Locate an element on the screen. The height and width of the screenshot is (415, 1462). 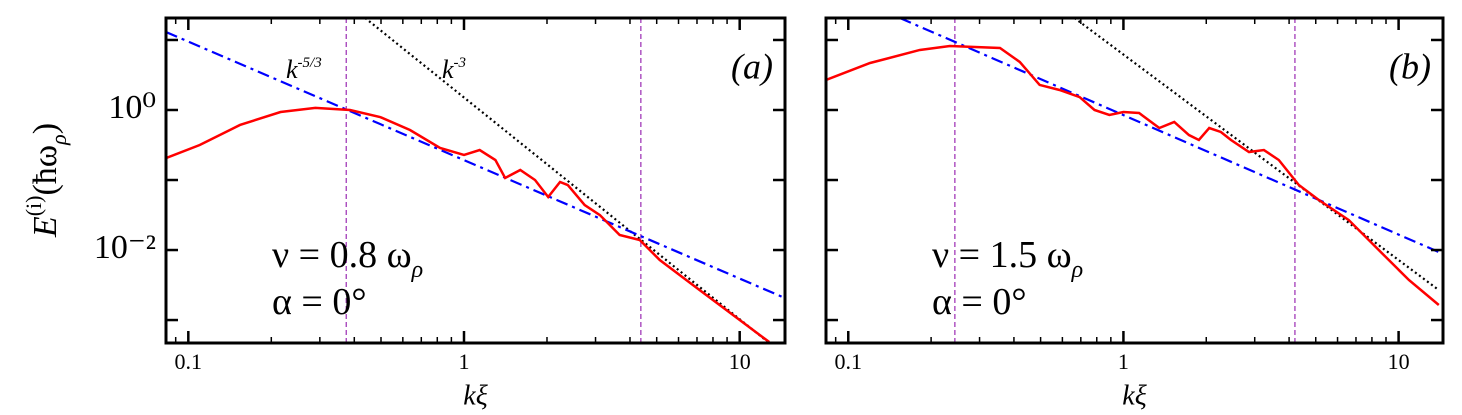
parameter-label: ν = 0.8 ωρ is located at coordinates (347, 258).